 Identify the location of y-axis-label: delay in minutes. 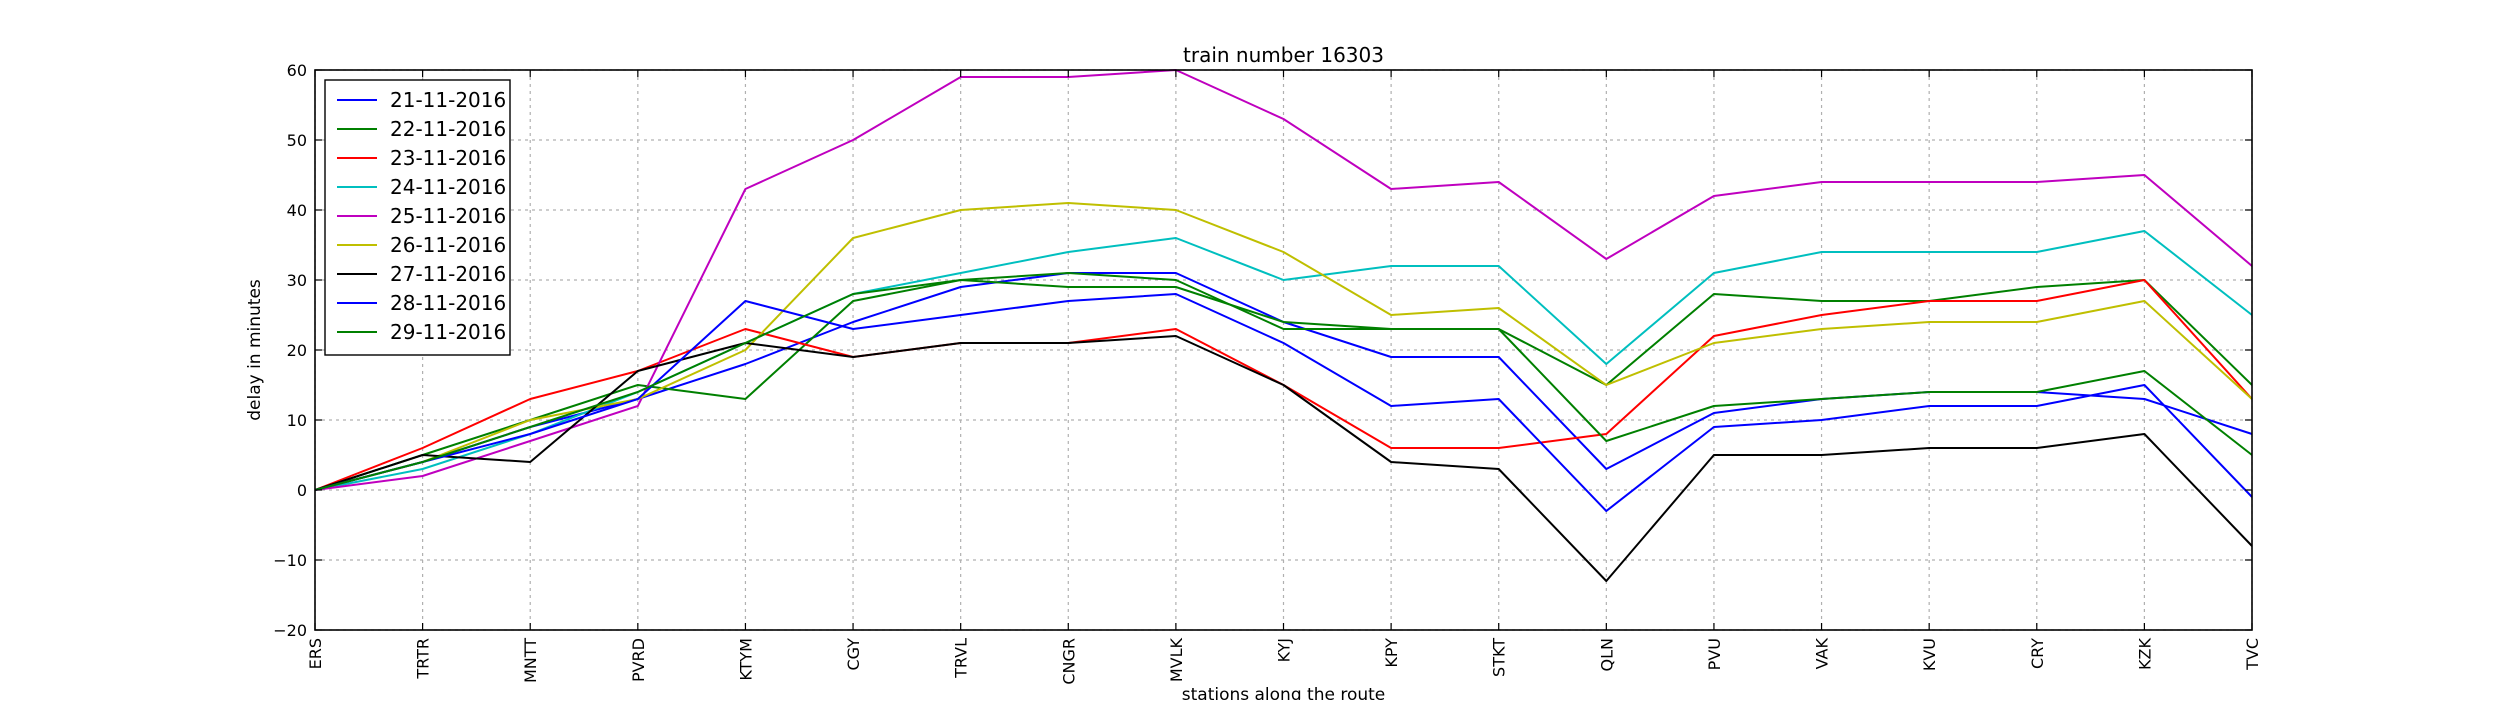
(255, 350).